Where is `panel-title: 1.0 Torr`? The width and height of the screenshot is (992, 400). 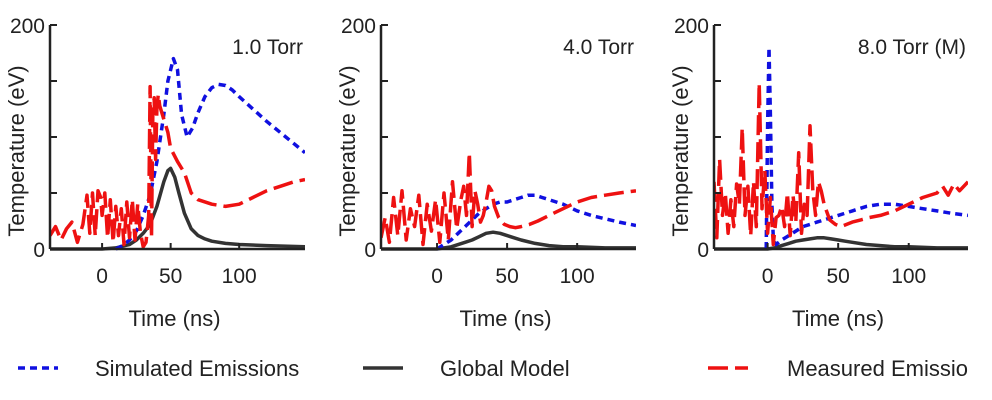 panel-title: 1.0 Torr is located at coordinates (267, 47).